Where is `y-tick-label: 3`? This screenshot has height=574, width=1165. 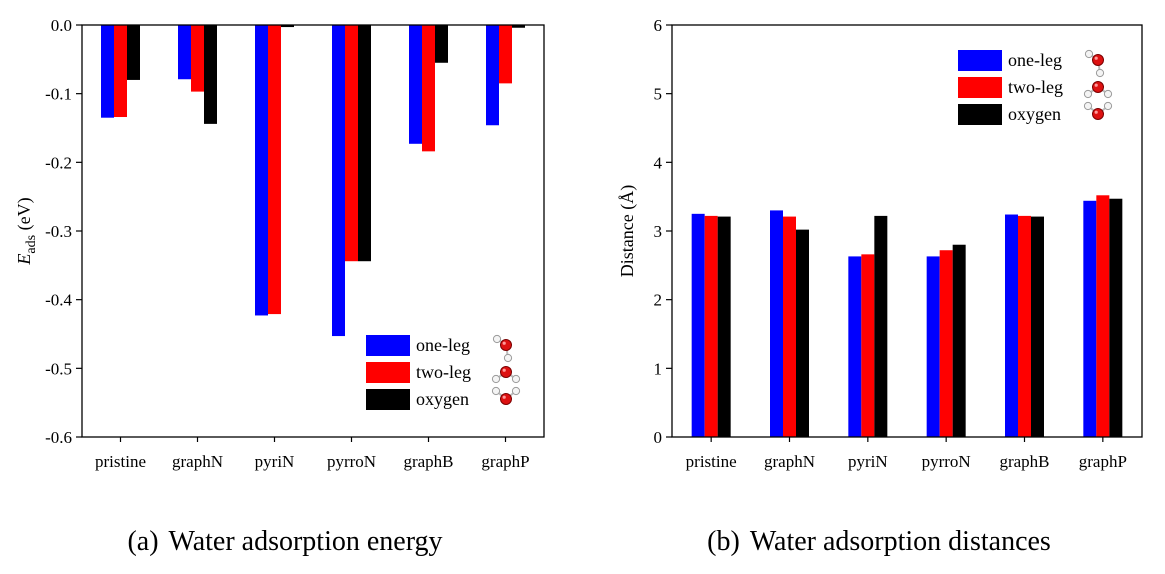
y-tick-label: 3 is located at coordinates (658, 231).